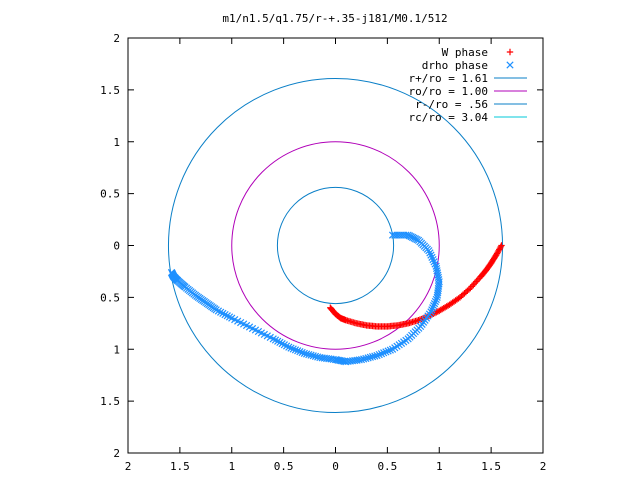  What do you see at coordinates (334, 18) in the screenshot?
I see `chart-title: m1/n1.5/q1.75/r-+.35-j181/M0.1/512` at bounding box center [334, 18].